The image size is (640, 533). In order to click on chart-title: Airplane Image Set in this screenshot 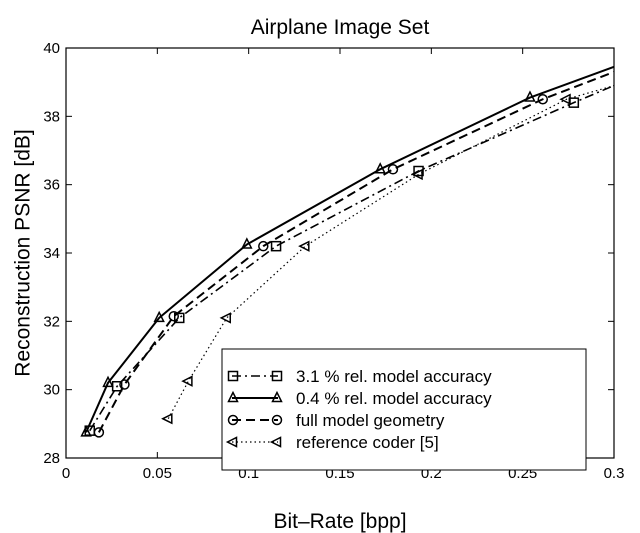, I will do `click(340, 27)`.